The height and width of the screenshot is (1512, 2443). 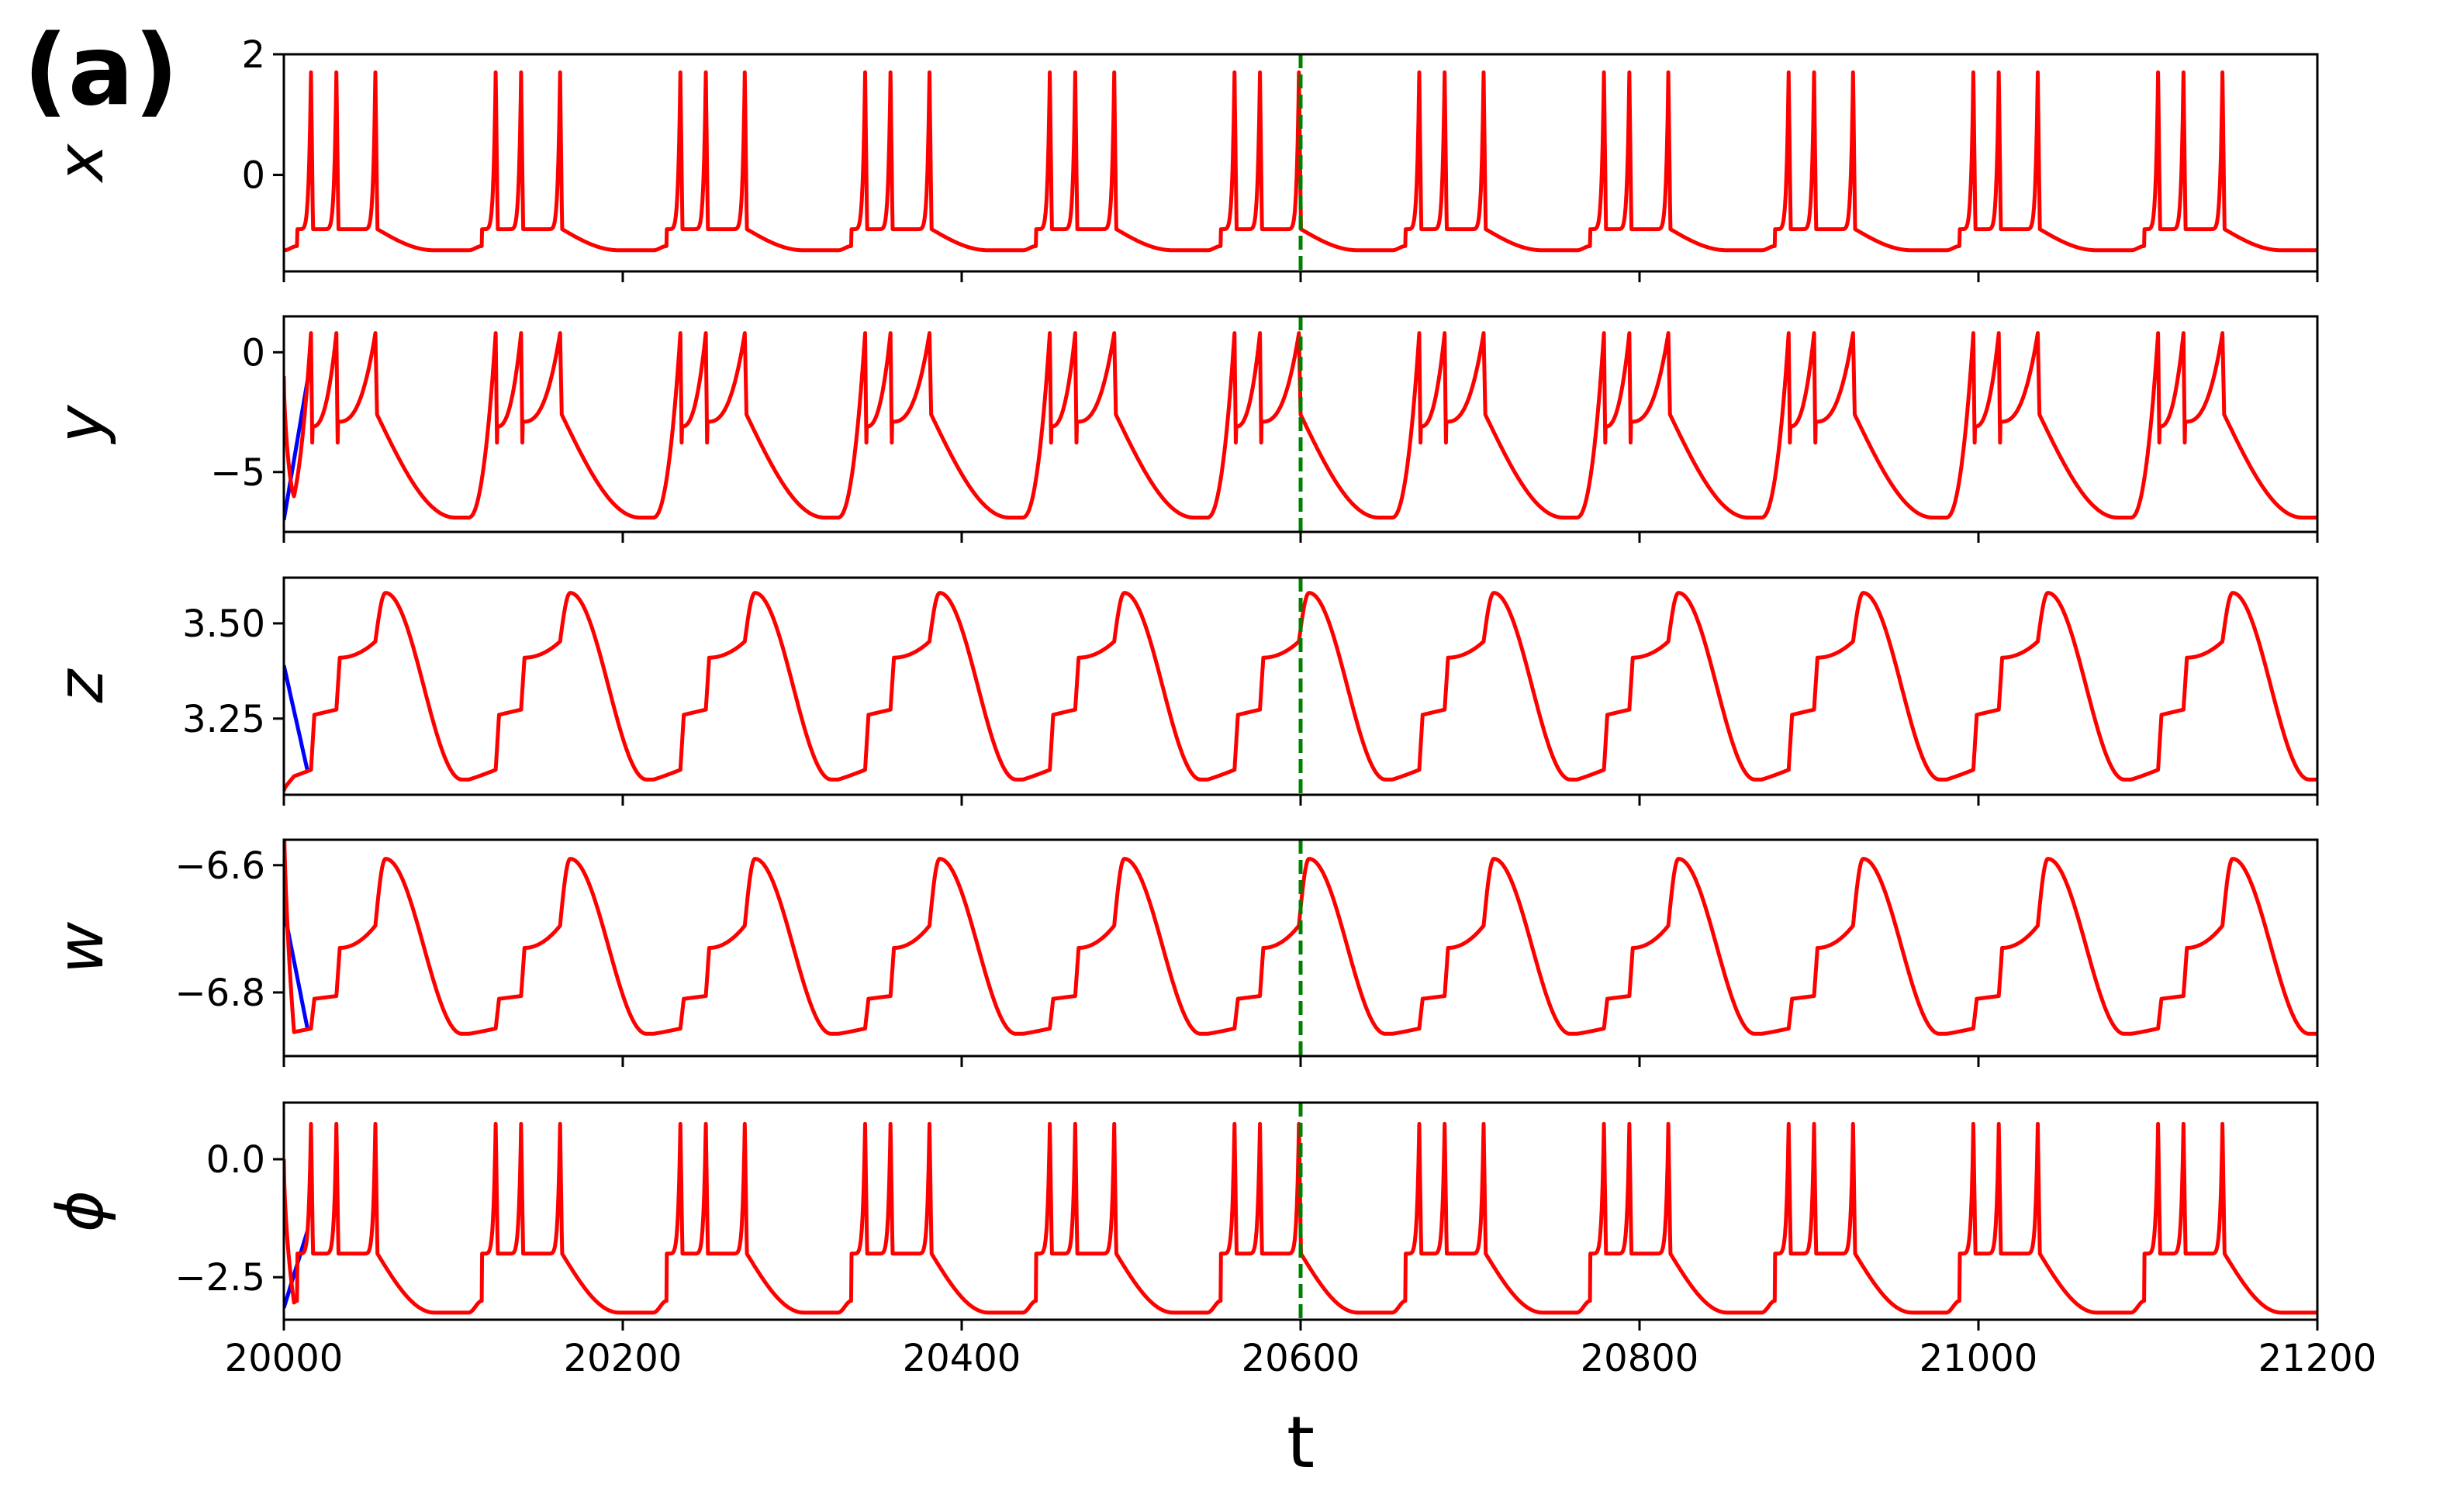 I want to click on subplot-4: −6.8 −6.6 w, so click(x=1182, y=952).